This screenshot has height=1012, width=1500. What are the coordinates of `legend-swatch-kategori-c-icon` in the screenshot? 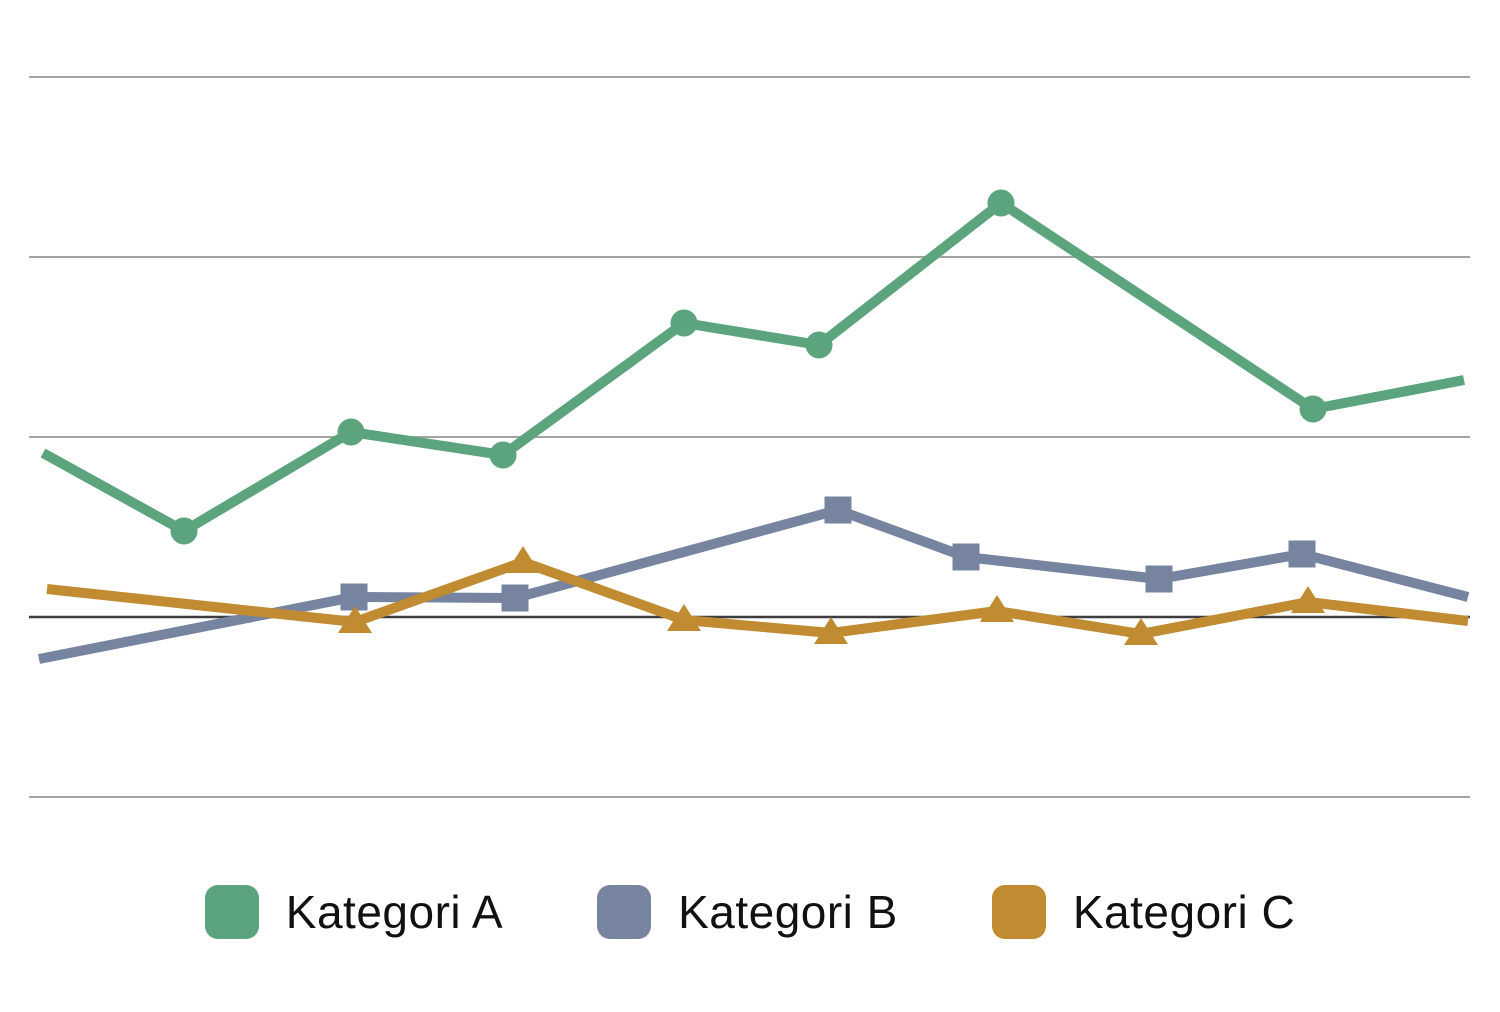 It's located at (1018, 912).